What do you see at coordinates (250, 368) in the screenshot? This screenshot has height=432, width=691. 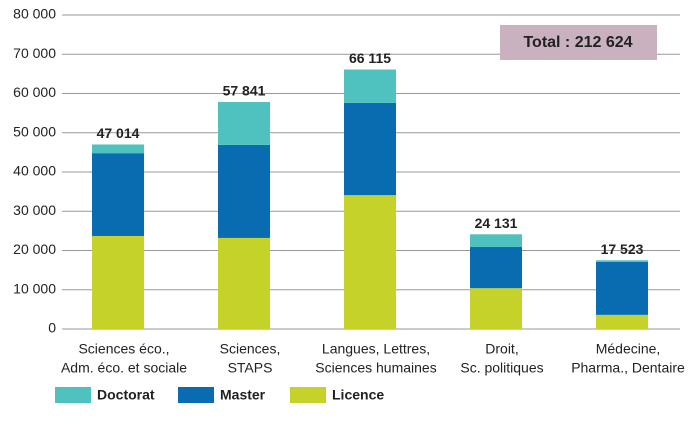 I see `x-tick-label: STAPS` at bounding box center [250, 368].